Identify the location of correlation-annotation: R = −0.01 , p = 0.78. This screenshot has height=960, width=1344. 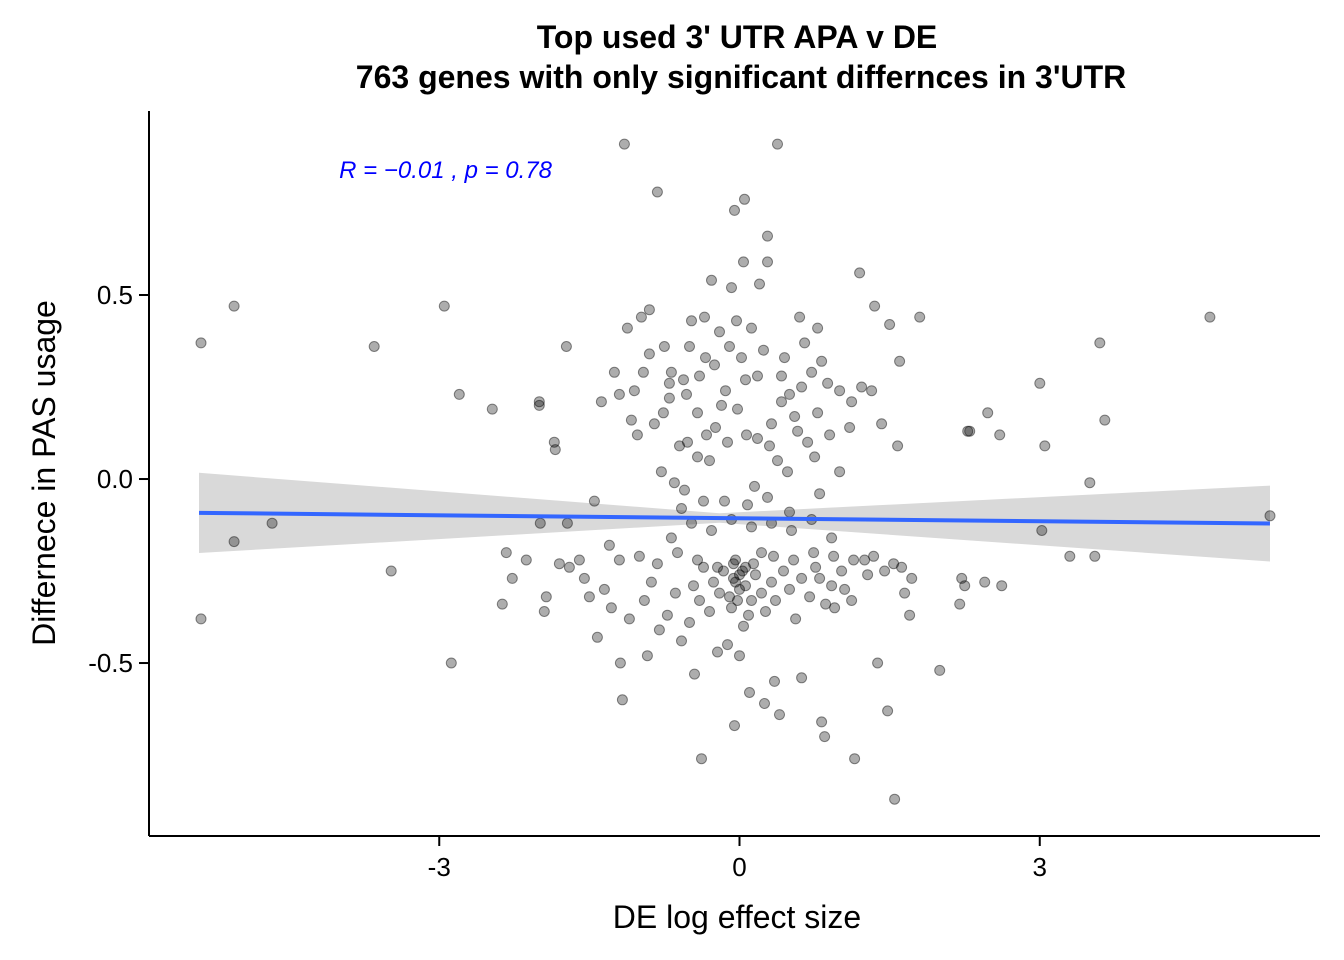
(445, 170).